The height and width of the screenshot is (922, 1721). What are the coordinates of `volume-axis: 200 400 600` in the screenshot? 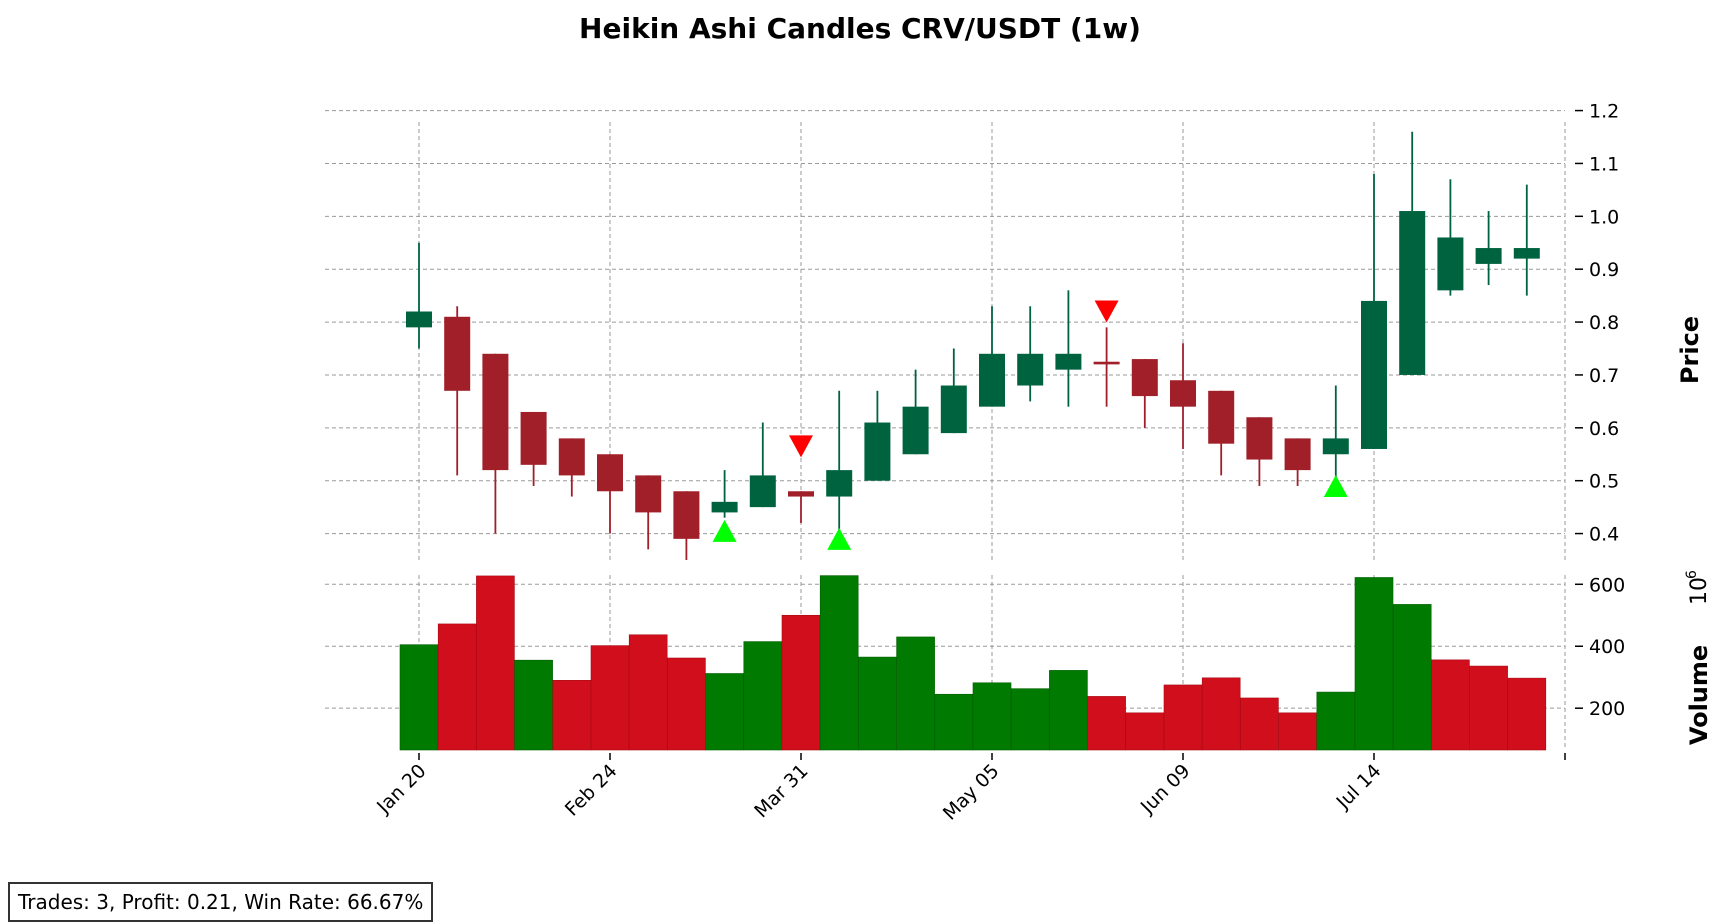 It's located at (1600, 647).